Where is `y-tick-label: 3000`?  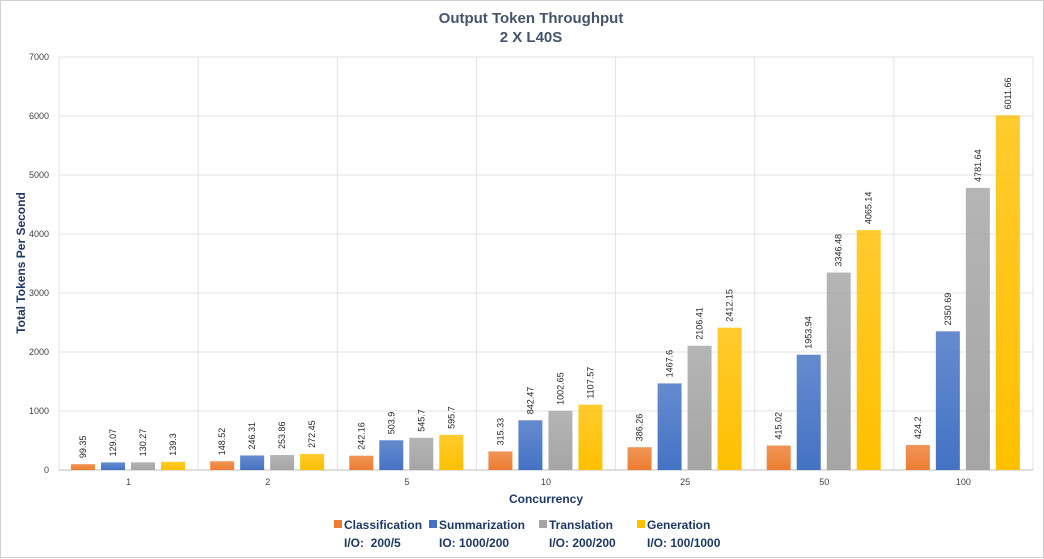 y-tick-label: 3000 is located at coordinates (39, 293).